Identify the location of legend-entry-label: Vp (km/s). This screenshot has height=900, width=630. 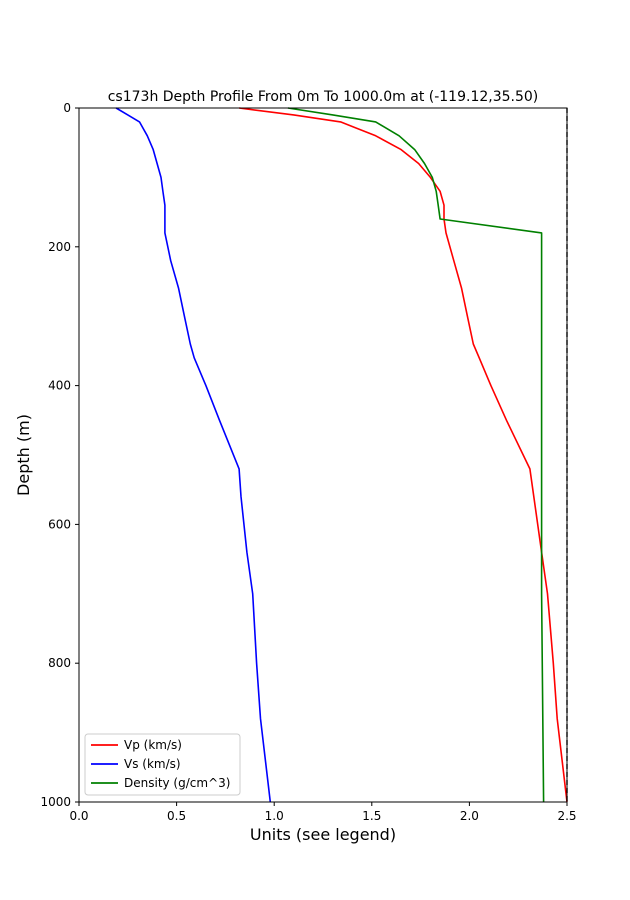
(153, 745).